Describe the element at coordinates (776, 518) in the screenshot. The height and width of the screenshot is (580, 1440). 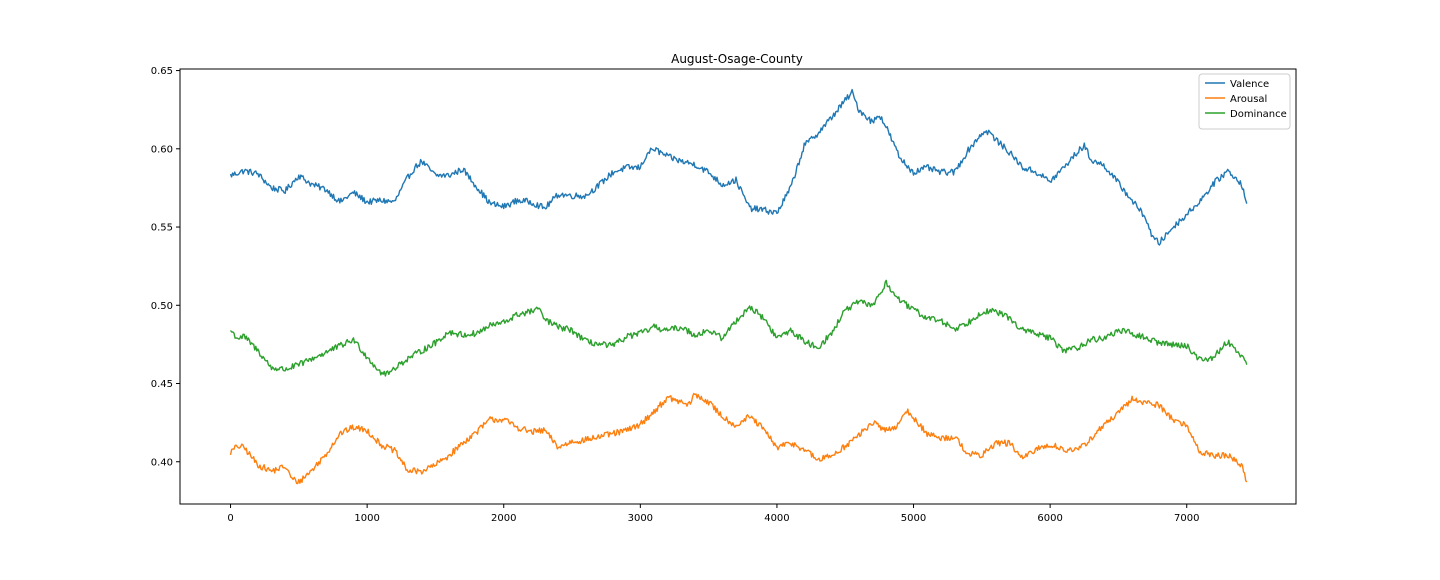
I see `x-tick-label: 4000` at that location.